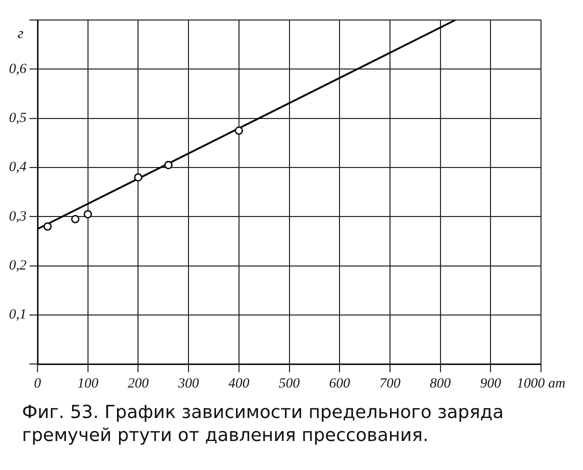 This screenshot has height=470, width=583. What do you see at coordinates (37, 384) in the screenshot?
I see `x-tick-label: 0` at bounding box center [37, 384].